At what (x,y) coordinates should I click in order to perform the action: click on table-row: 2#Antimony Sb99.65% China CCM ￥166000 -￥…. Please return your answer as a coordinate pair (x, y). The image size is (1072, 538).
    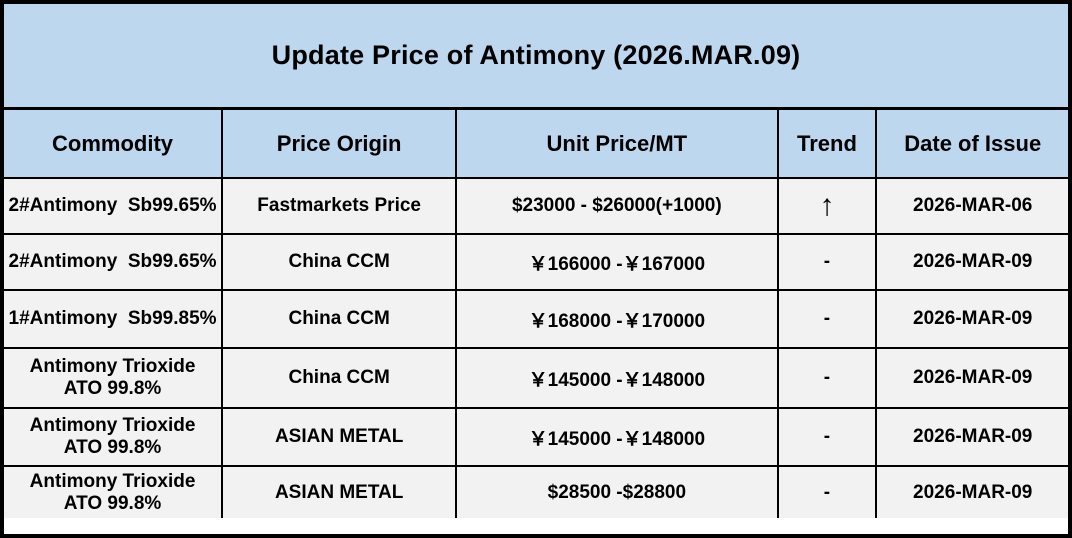
    Looking at the image, I should click on (536, 262).